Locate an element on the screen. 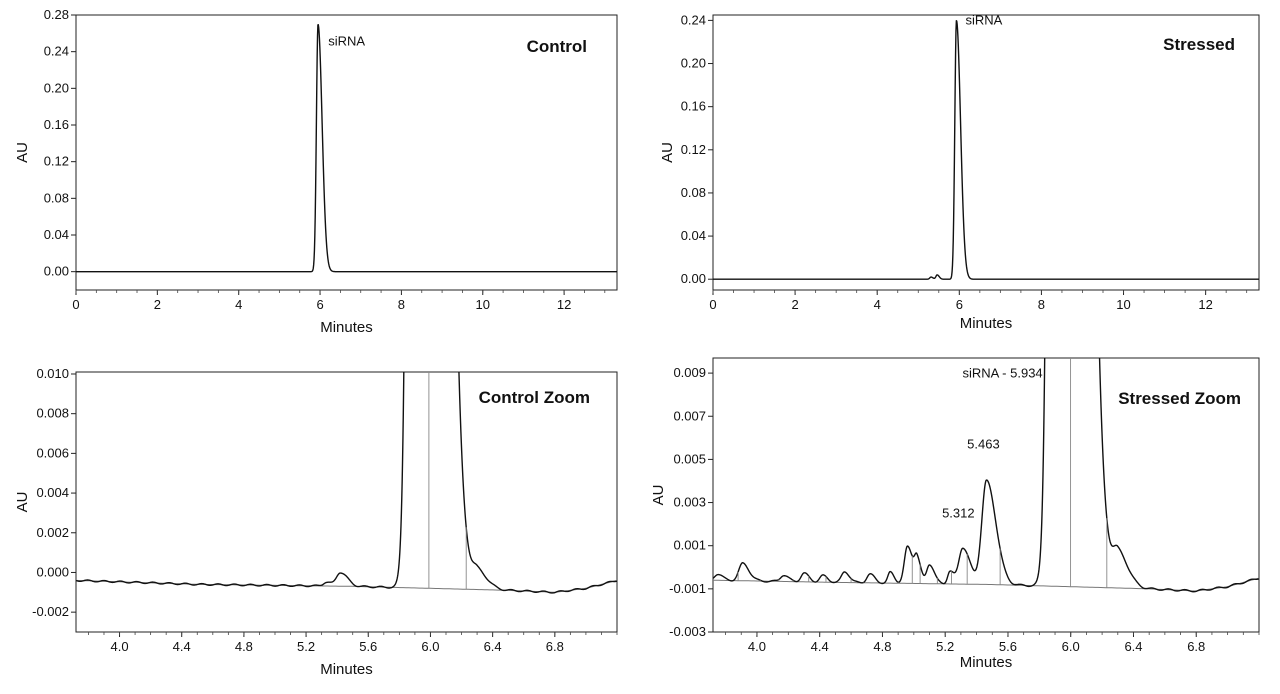 The height and width of the screenshot is (694, 1280). panel-title: Control Zoom is located at coordinates (534, 397).